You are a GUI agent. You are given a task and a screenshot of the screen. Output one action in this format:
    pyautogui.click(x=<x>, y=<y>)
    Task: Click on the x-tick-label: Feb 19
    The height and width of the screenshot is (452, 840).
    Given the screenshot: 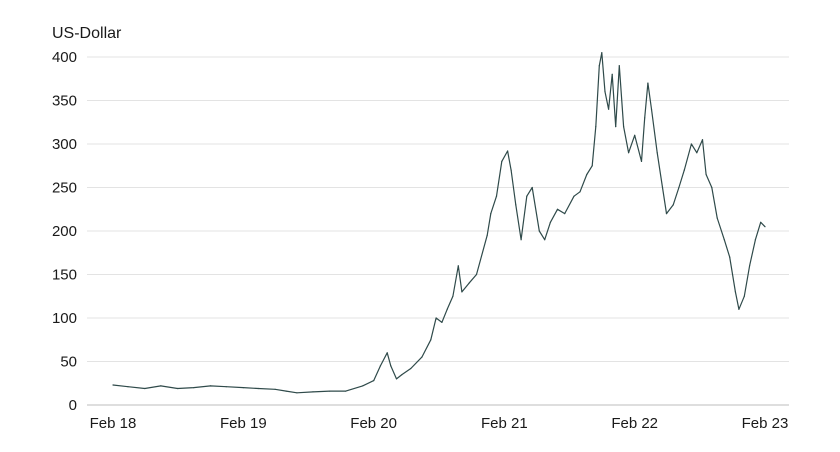 What is the action you would take?
    pyautogui.click(x=243, y=423)
    